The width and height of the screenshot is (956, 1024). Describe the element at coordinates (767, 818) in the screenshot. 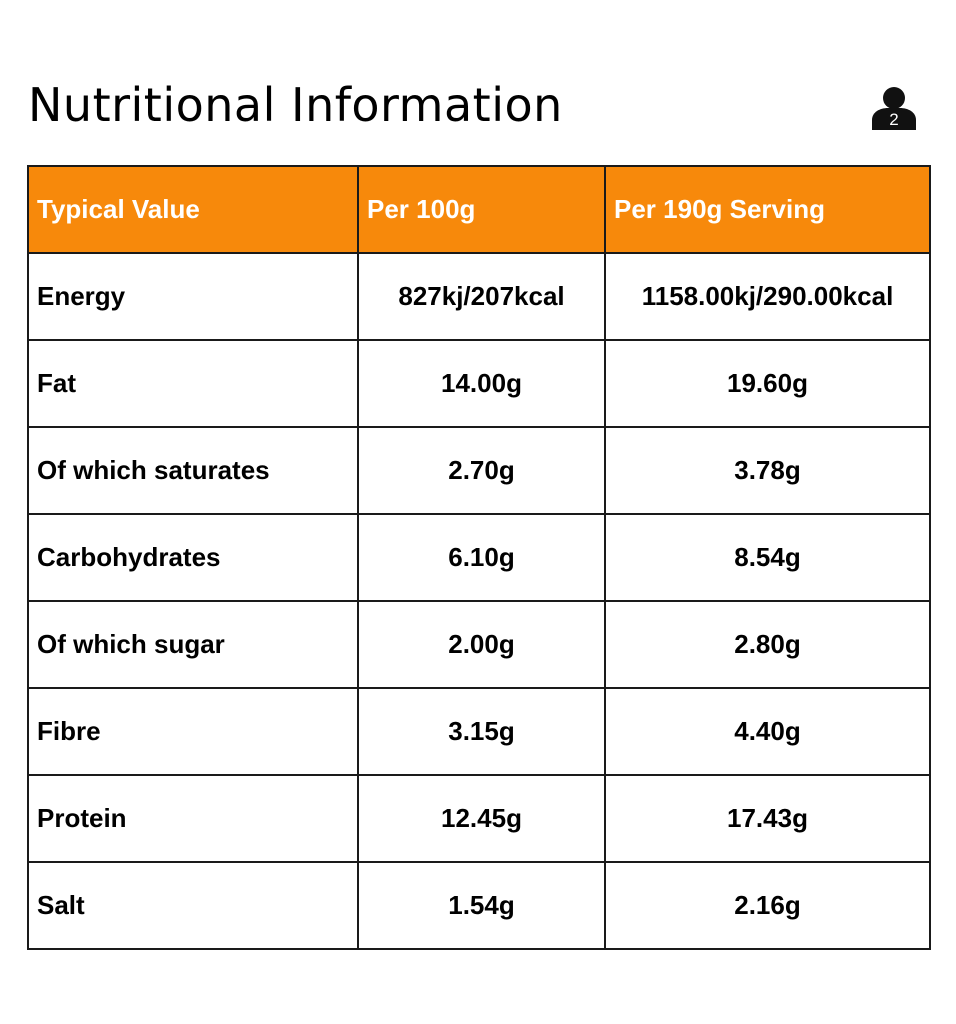

I see `row-per-serving: 17.43g` at that location.